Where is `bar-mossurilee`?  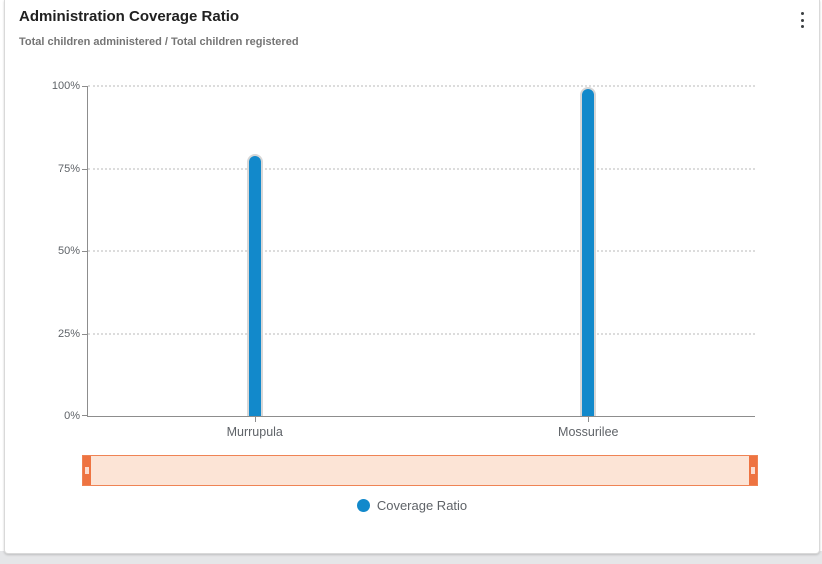 bar-mossurilee is located at coordinates (588, 251).